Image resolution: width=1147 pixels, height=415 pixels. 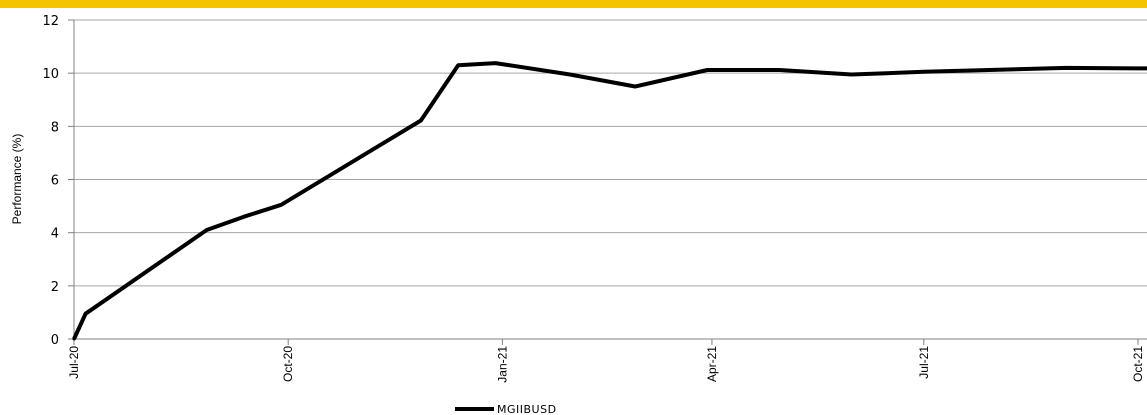 I want to click on x-tick-label-jul-21: Jul-21, so click(x=924, y=362).